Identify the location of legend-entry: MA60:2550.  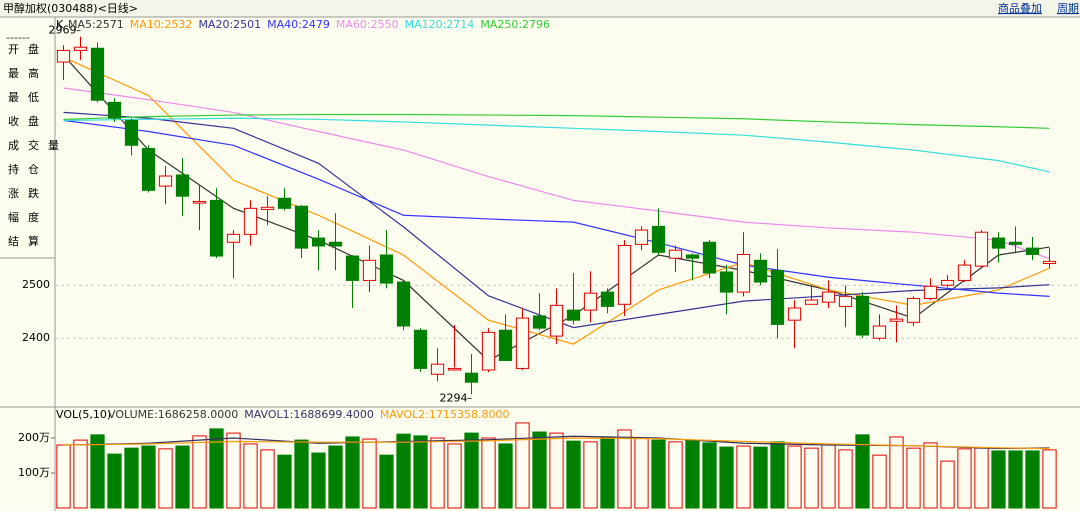
(367, 24).